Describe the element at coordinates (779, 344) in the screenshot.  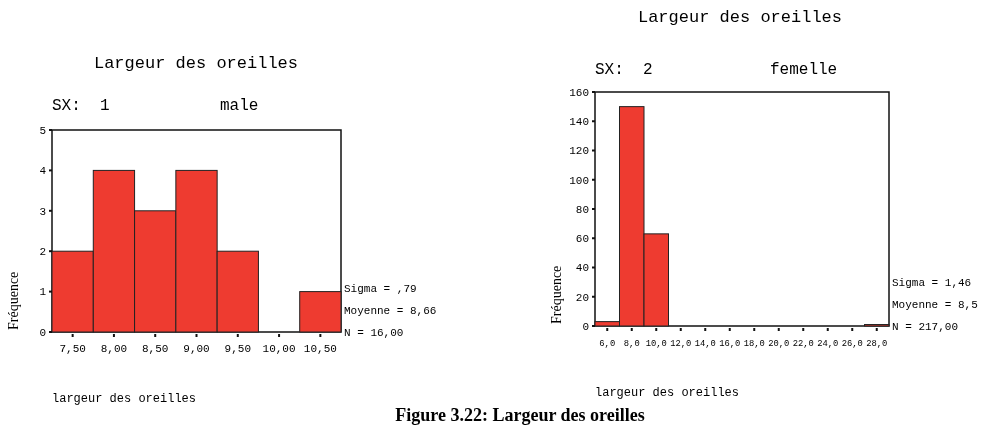
I see `x-tick-label: 20,0` at that location.